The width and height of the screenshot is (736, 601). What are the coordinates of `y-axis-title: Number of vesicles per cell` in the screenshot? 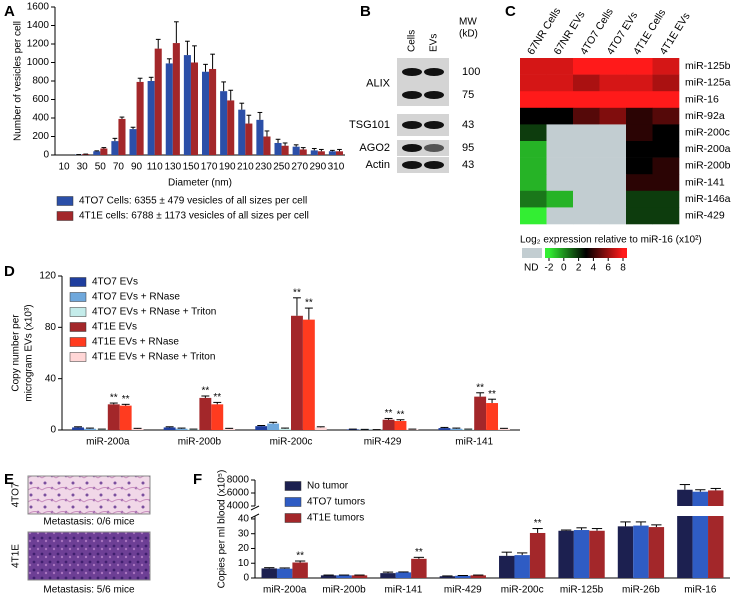 It's located at (18, 81).